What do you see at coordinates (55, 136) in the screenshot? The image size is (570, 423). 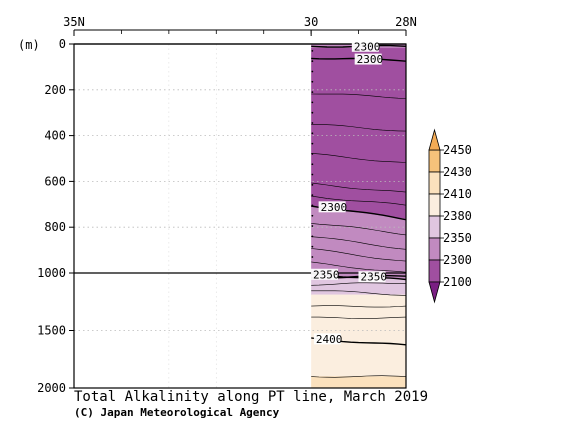 I see `y-tick-label-2: 400` at bounding box center [55, 136].